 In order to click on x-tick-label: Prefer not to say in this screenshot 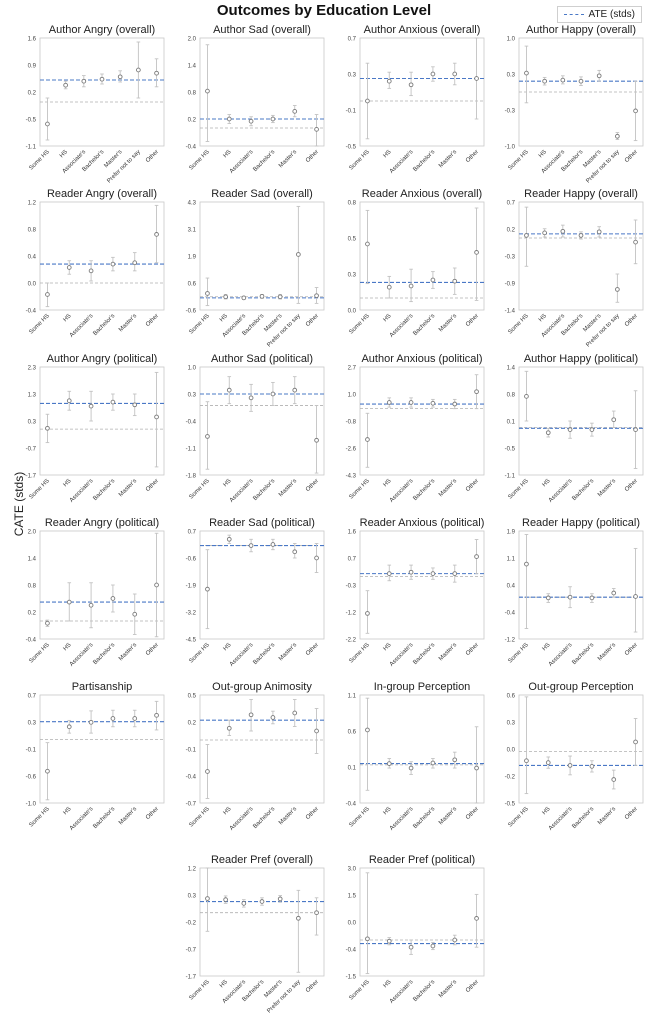, I will do `click(283, 996)`.